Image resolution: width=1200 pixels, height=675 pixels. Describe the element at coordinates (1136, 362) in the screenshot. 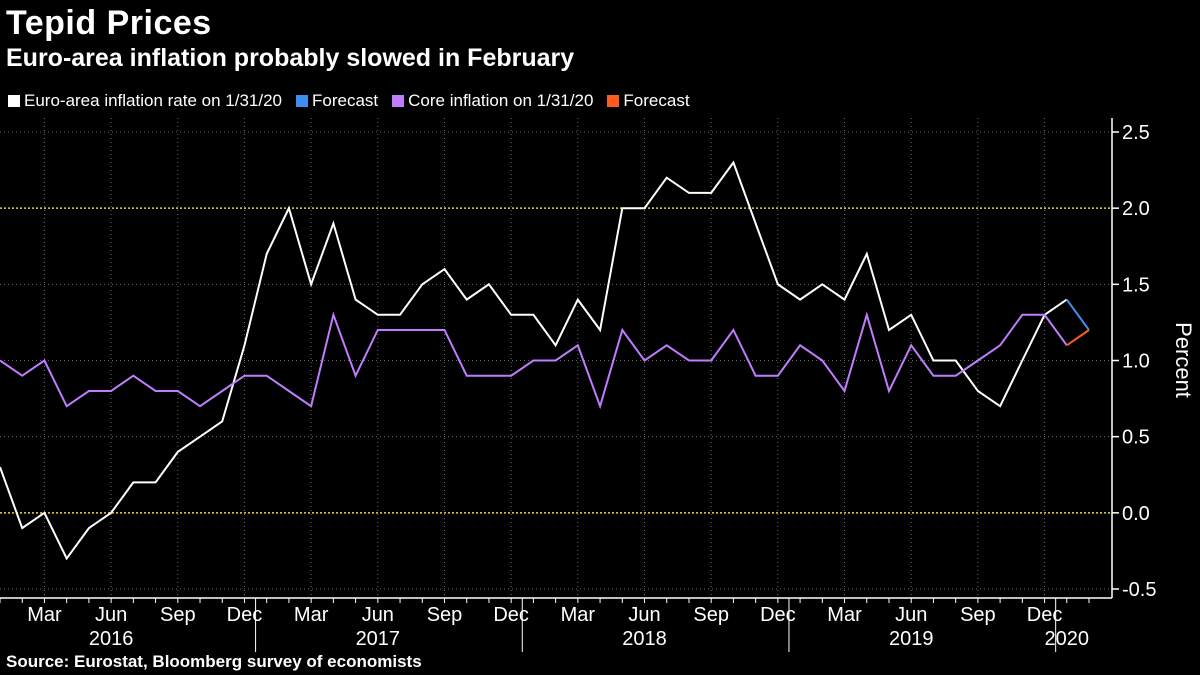

I see `y-tick-label: 1.0` at that location.